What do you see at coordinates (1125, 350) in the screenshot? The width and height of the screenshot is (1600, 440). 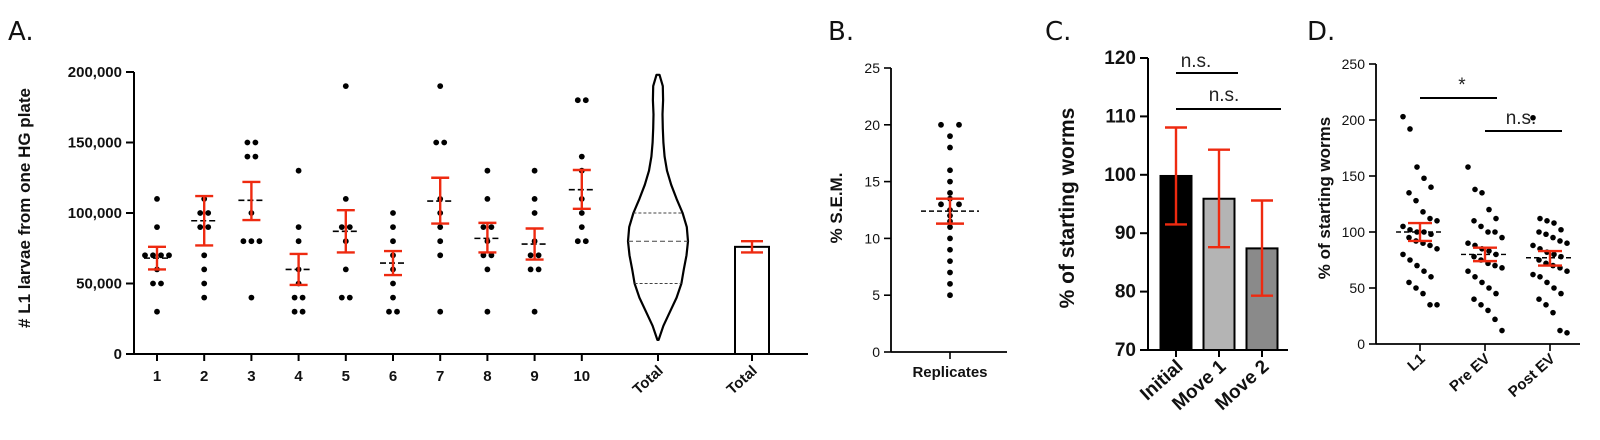 I see `panel-c-ytick-label: 70` at bounding box center [1125, 350].